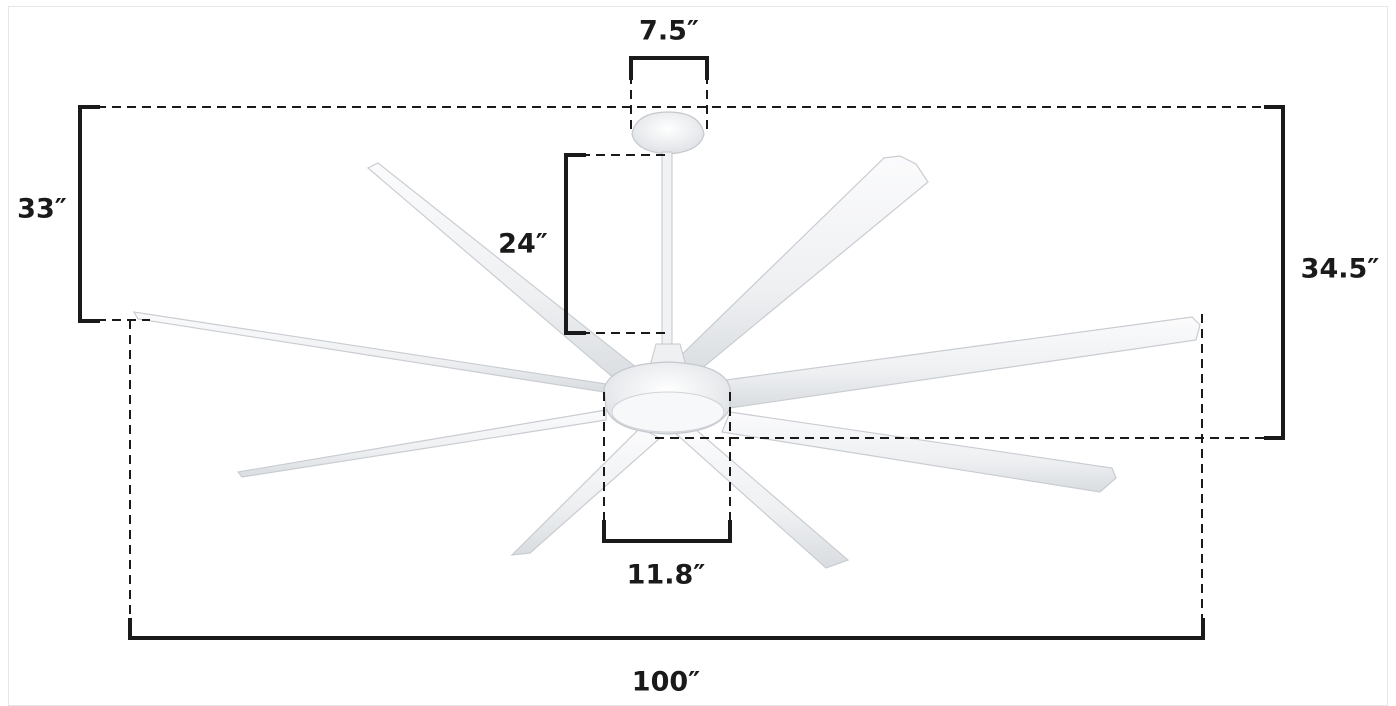 This screenshot has width=1396, height=706. Describe the element at coordinates (669, 31) in the screenshot. I see `label-canopy-width: 7.5″` at that location.